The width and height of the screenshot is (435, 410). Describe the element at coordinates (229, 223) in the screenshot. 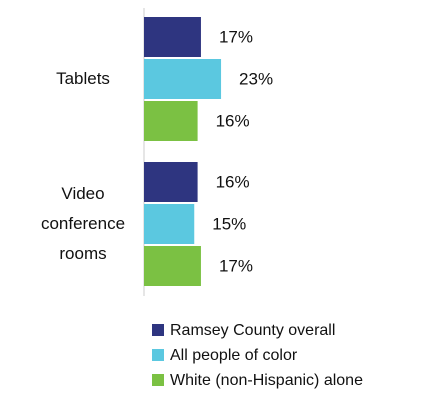

I see `value-label: 15%` at that location.